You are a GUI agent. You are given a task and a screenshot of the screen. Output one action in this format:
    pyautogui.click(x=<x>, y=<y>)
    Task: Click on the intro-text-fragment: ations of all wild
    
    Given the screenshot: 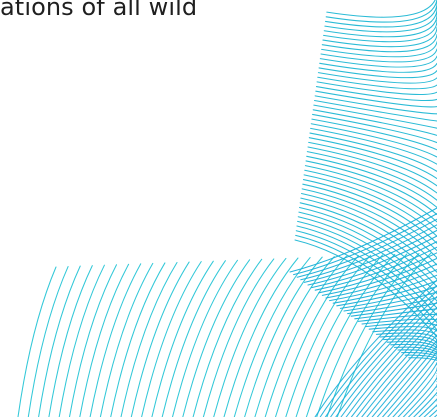 What is the action you would take?
    pyautogui.click(x=99, y=10)
    